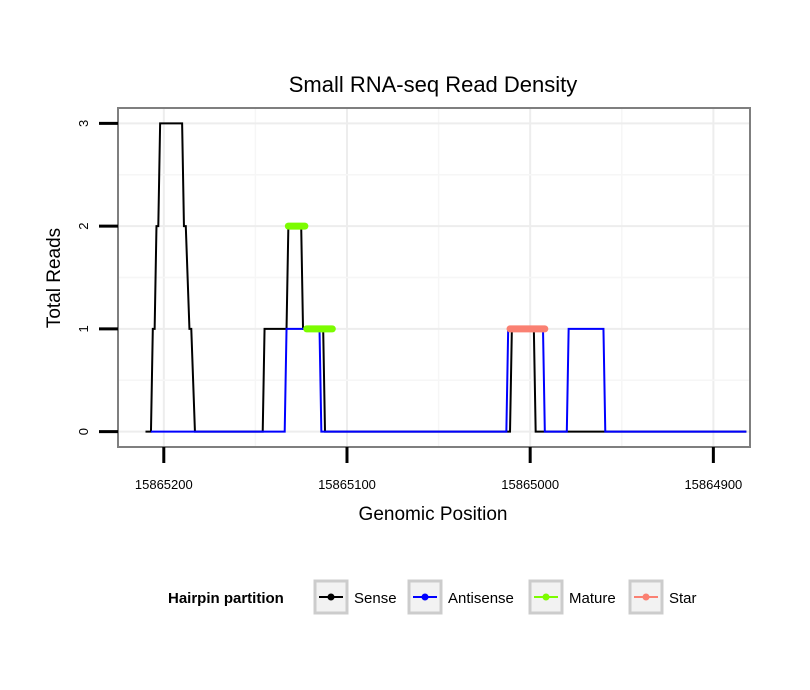 The width and height of the screenshot is (810, 690). What do you see at coordinates (481, 598) in the screenshot?
I see `legend-label: Antisense` at bounding box center [481, 598].